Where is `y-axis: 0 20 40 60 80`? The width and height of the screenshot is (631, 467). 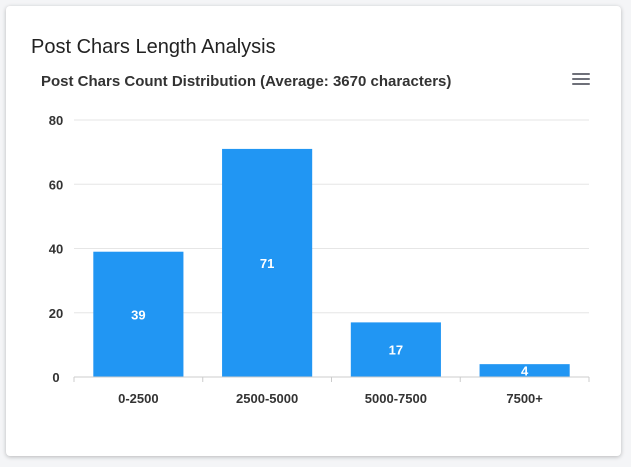 y-axis: 0 20 40 60 80 is located at coordinates (56, 249).